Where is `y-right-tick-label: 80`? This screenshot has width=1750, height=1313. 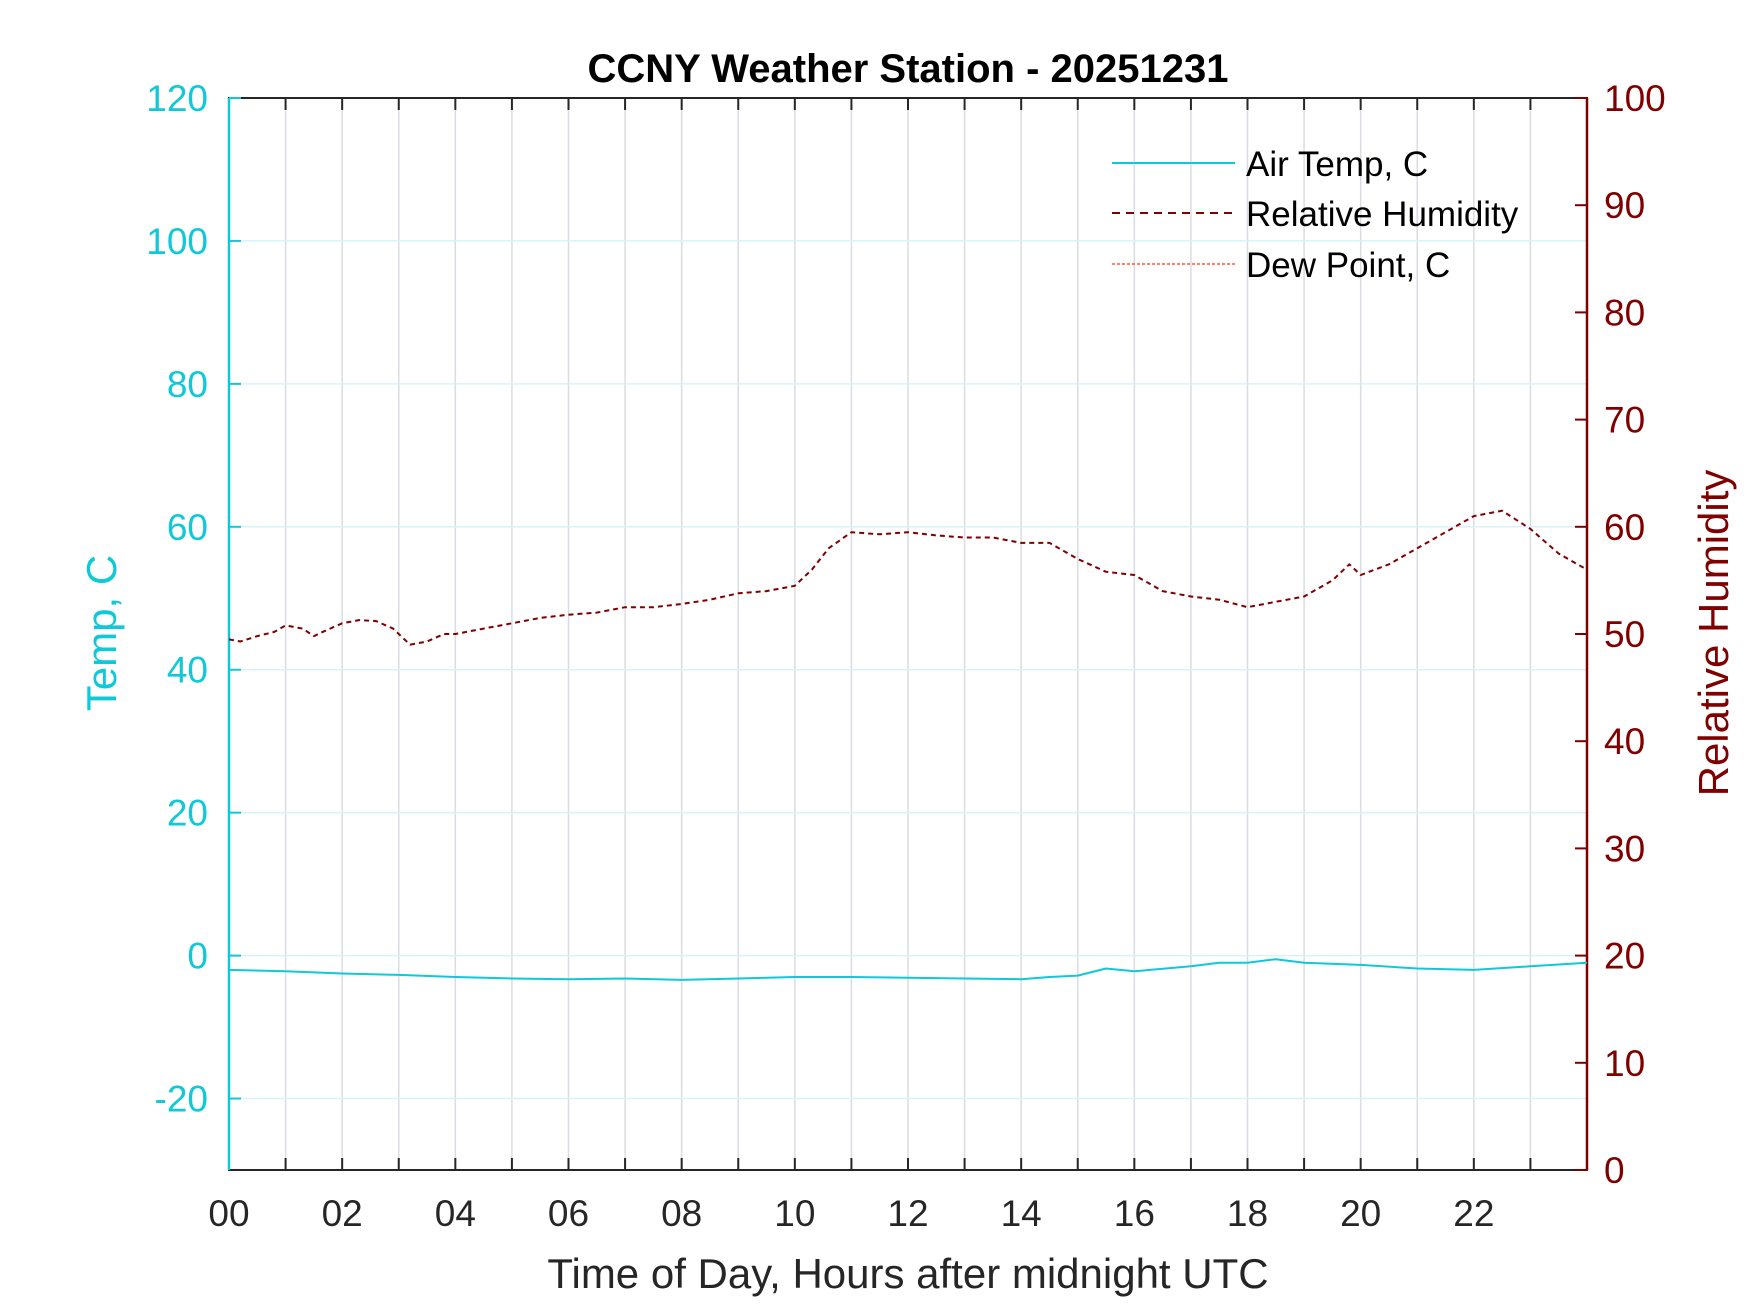
y-right-tick-label: 80 is located at coordinates (1624, 312).